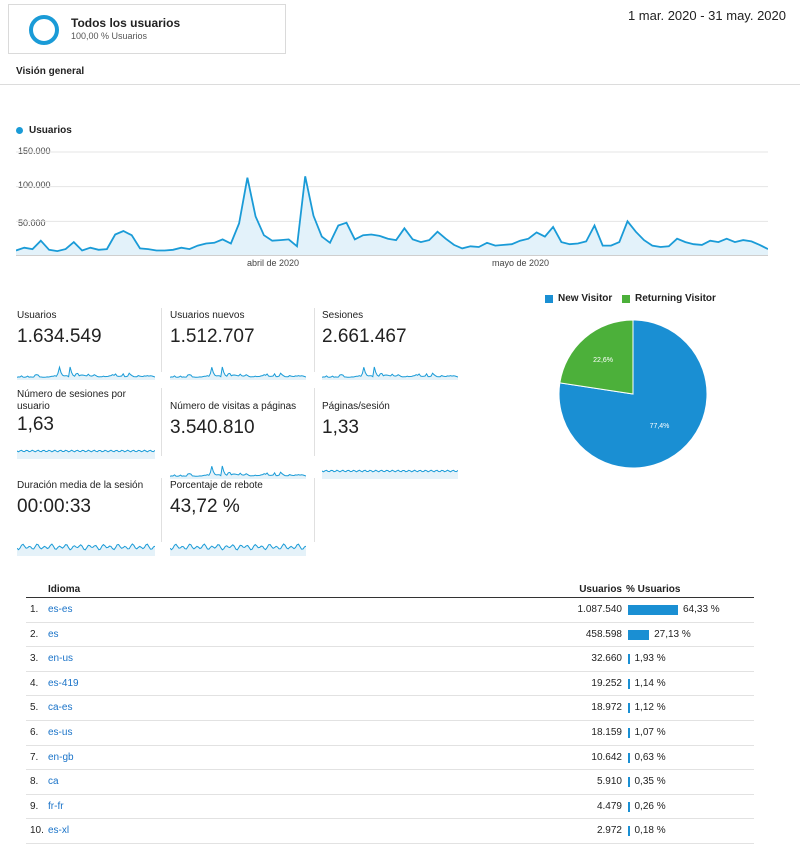 Image resolution: width=800 pixels, height=865 pixels. I want to click on segment-card: Todos los usuarios 100,00 % Usuarios, so click(147, 29).